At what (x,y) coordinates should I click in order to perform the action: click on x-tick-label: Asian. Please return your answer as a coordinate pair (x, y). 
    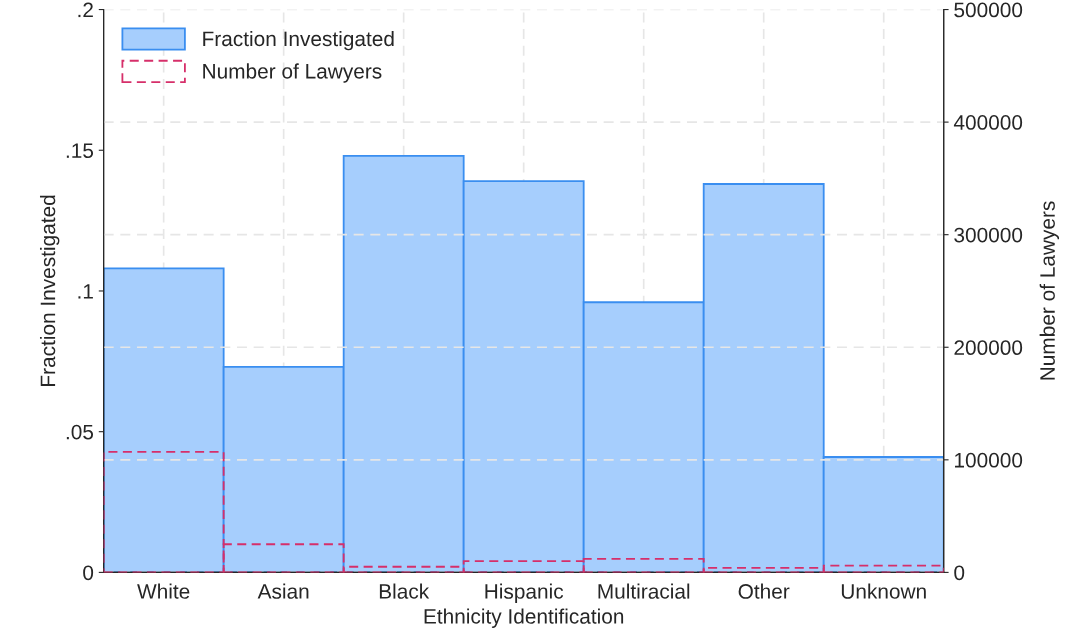
    Looking at the image, I should click on (283, 591).